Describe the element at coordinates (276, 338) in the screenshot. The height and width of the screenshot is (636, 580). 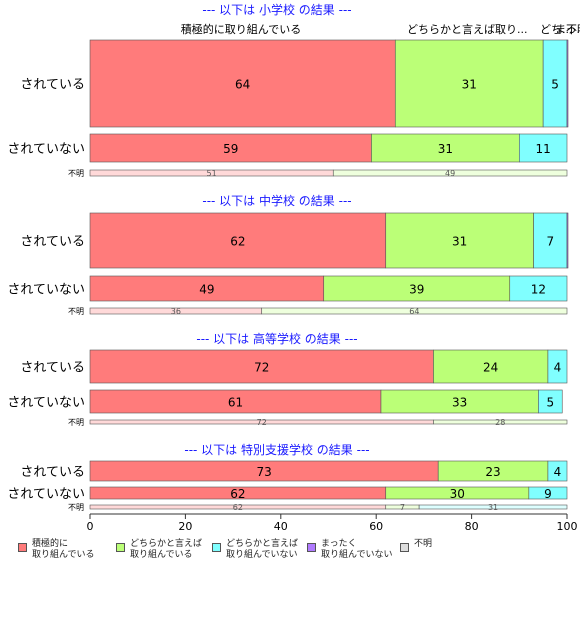
I see `group-title: --- 以下は 高等学校 の結果 ---` at that location.